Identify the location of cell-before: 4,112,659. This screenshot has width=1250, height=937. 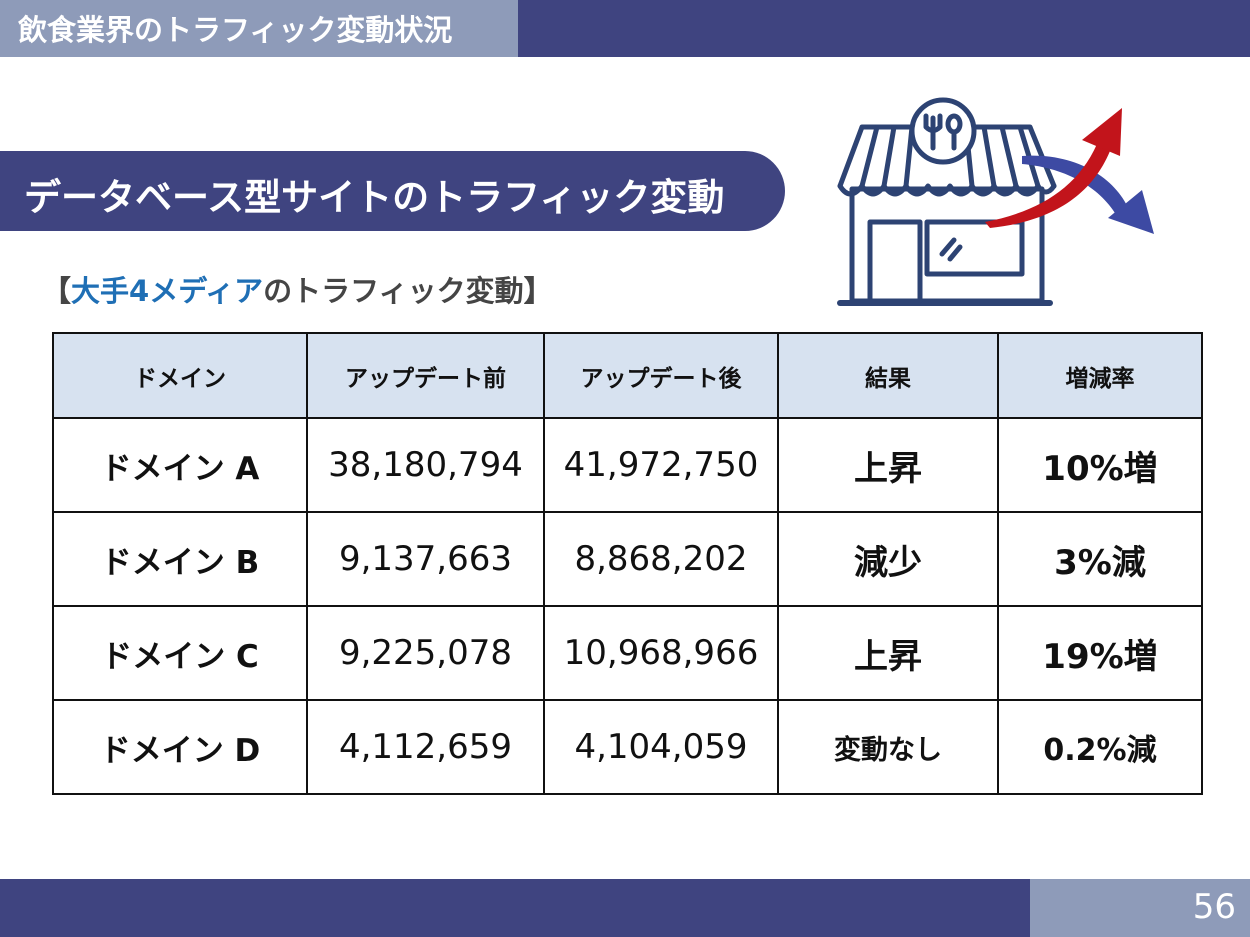
(425, 747).